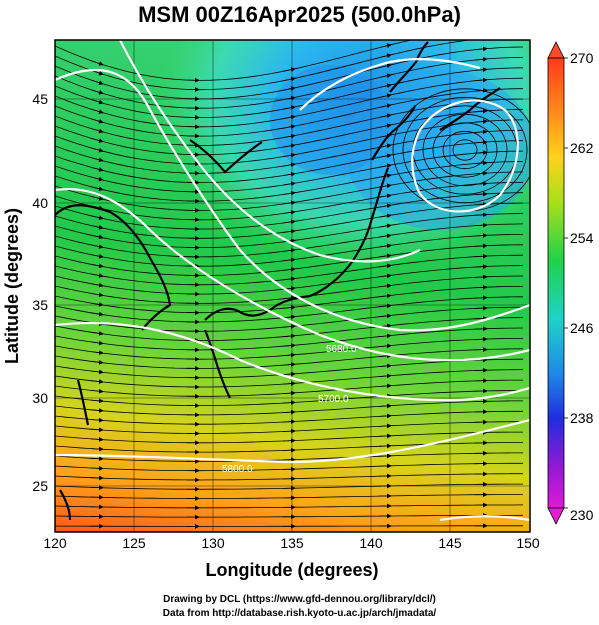  I want to click on colorbar-label-238: 238, so click(582, 418).